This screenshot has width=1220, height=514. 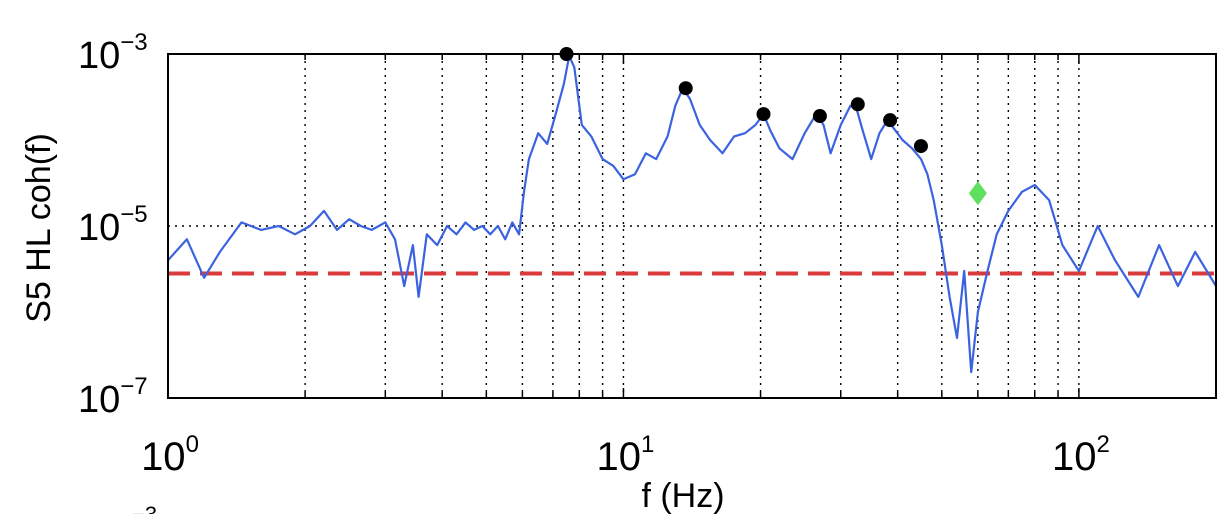 What do you see at coordinates (1081, 455) in the screenshot?
I see `x-tick-label: 10²` at bounding box center [1081, 455].